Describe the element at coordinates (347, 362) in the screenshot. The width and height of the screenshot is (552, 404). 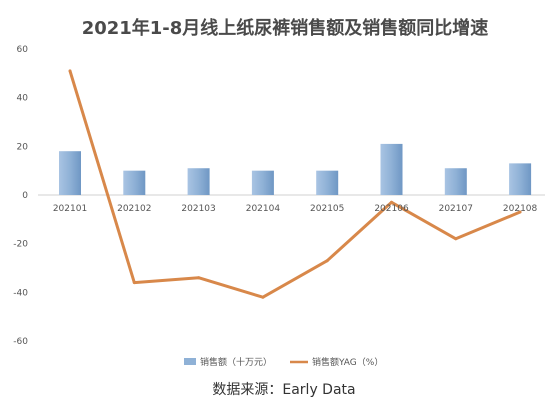
I see `legend-line-label: 销售额YAG（%）` at that location.